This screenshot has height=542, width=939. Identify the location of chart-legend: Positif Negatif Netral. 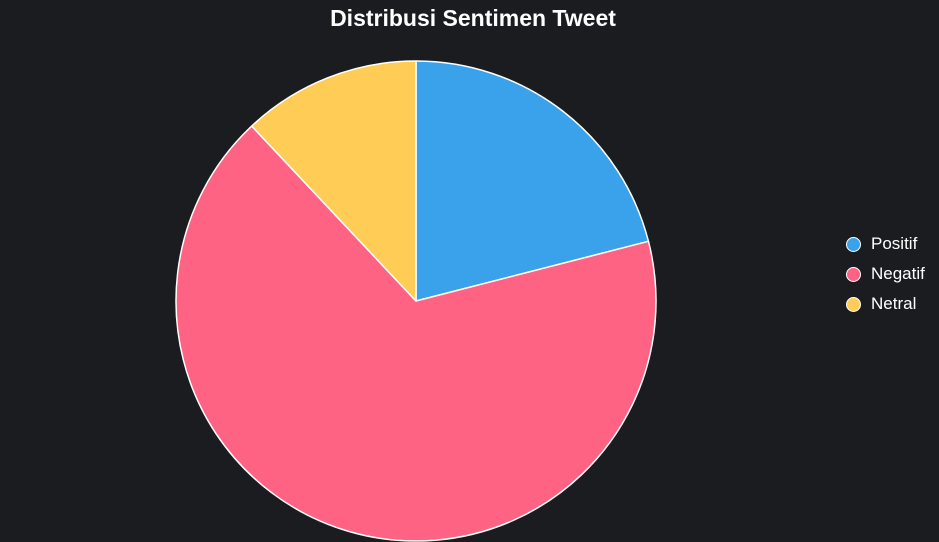
(885, 274).